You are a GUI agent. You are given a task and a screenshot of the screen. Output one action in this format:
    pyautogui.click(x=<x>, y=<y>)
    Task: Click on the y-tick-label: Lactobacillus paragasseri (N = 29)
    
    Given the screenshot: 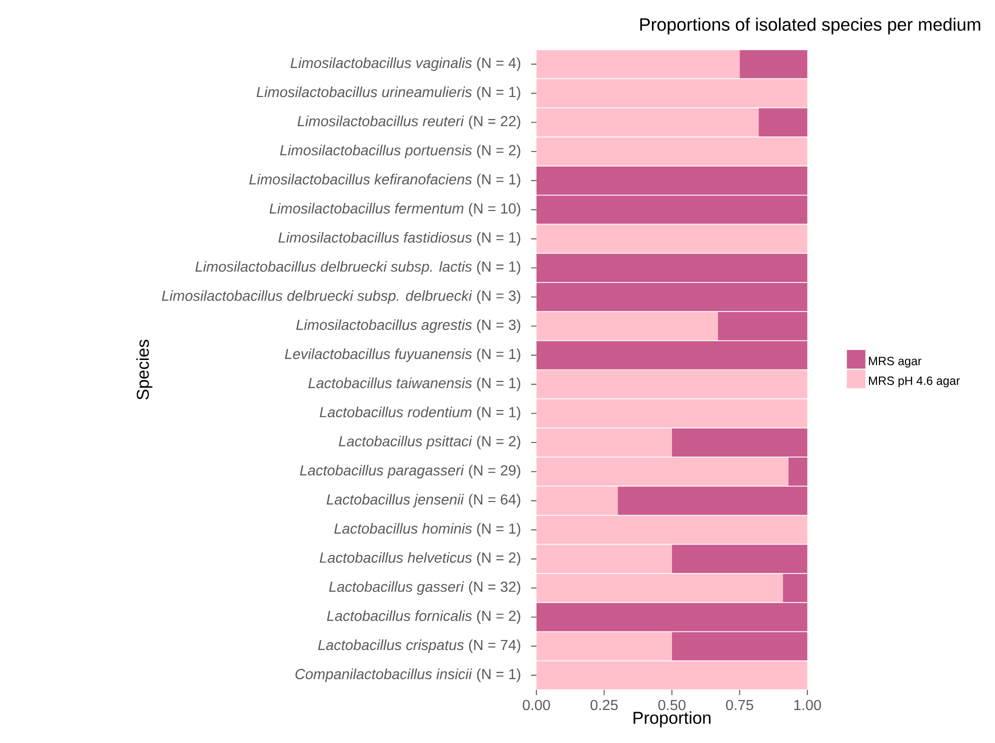 What is the action you would take?
    pyautogui.click(x=410, y=471)
    